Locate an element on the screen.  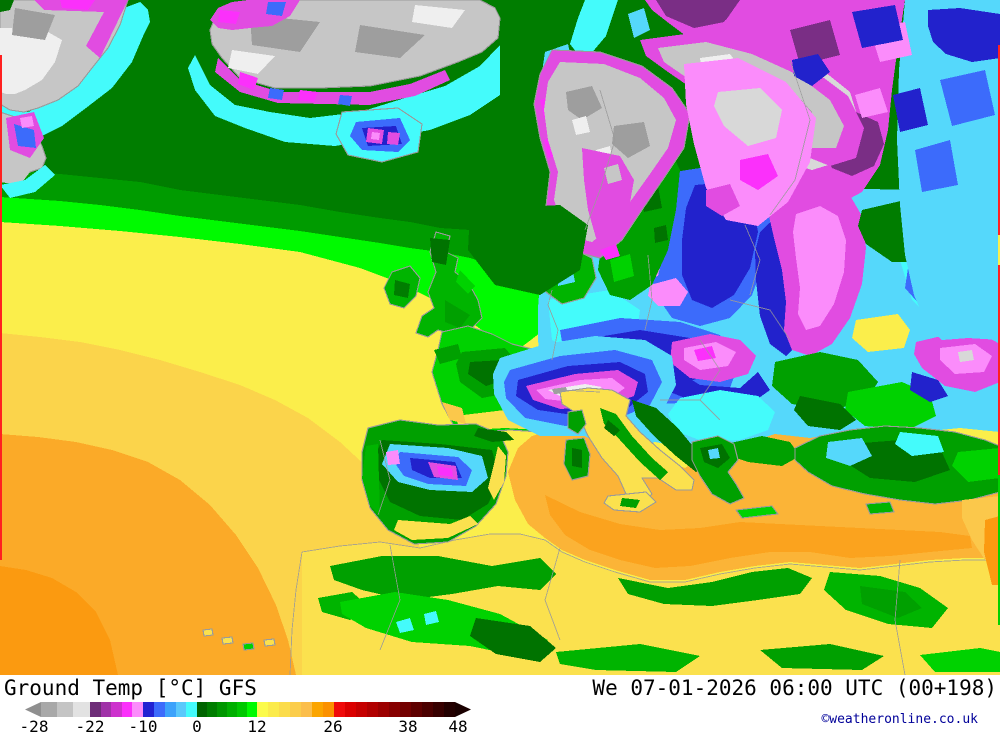
canary-islands is located at coordinates (239, 639).